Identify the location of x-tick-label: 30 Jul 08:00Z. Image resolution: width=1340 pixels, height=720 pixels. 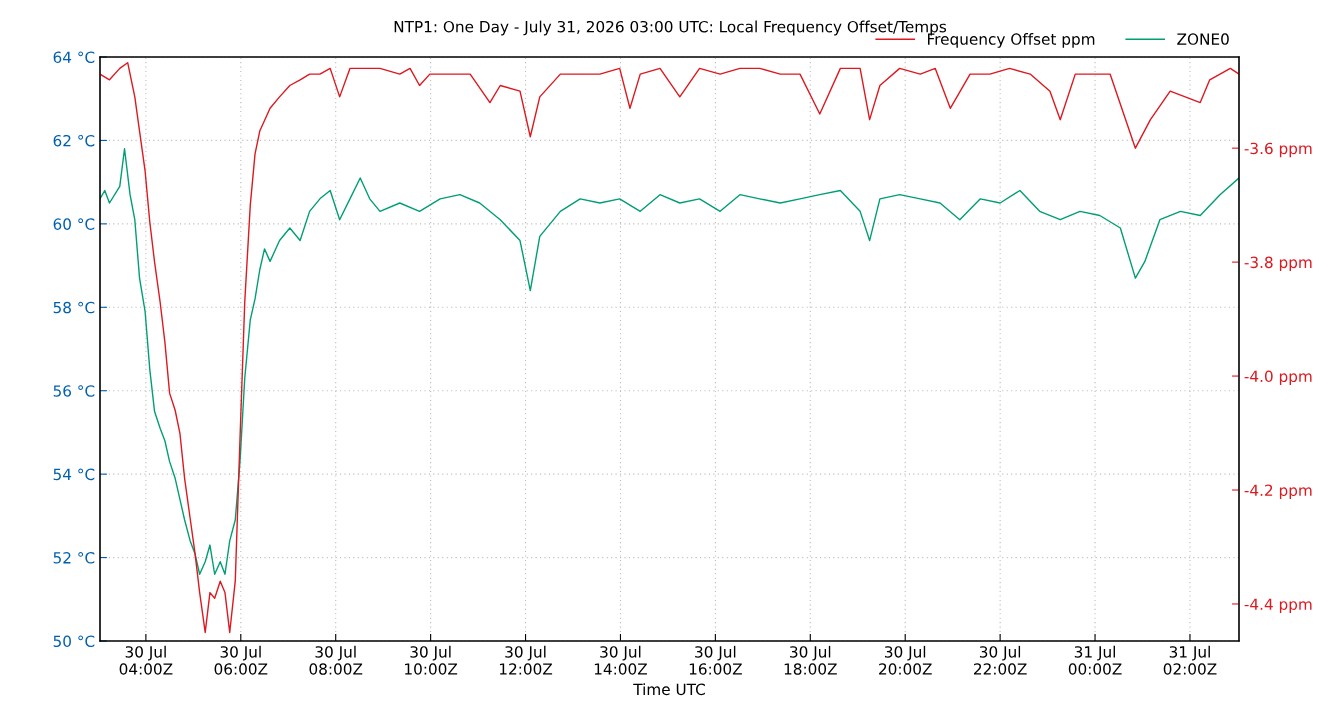
(336, 660).